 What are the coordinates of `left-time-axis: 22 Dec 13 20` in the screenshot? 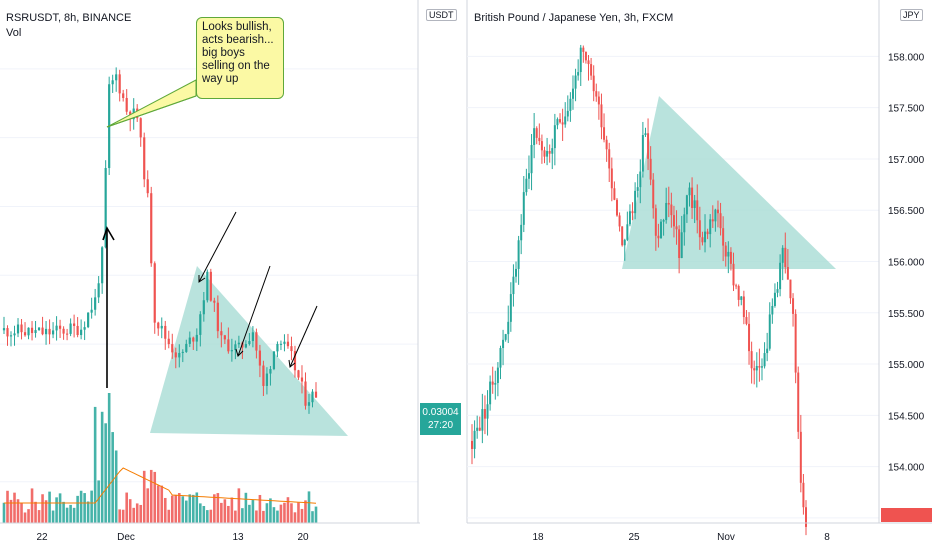 It's located at (172, 537).